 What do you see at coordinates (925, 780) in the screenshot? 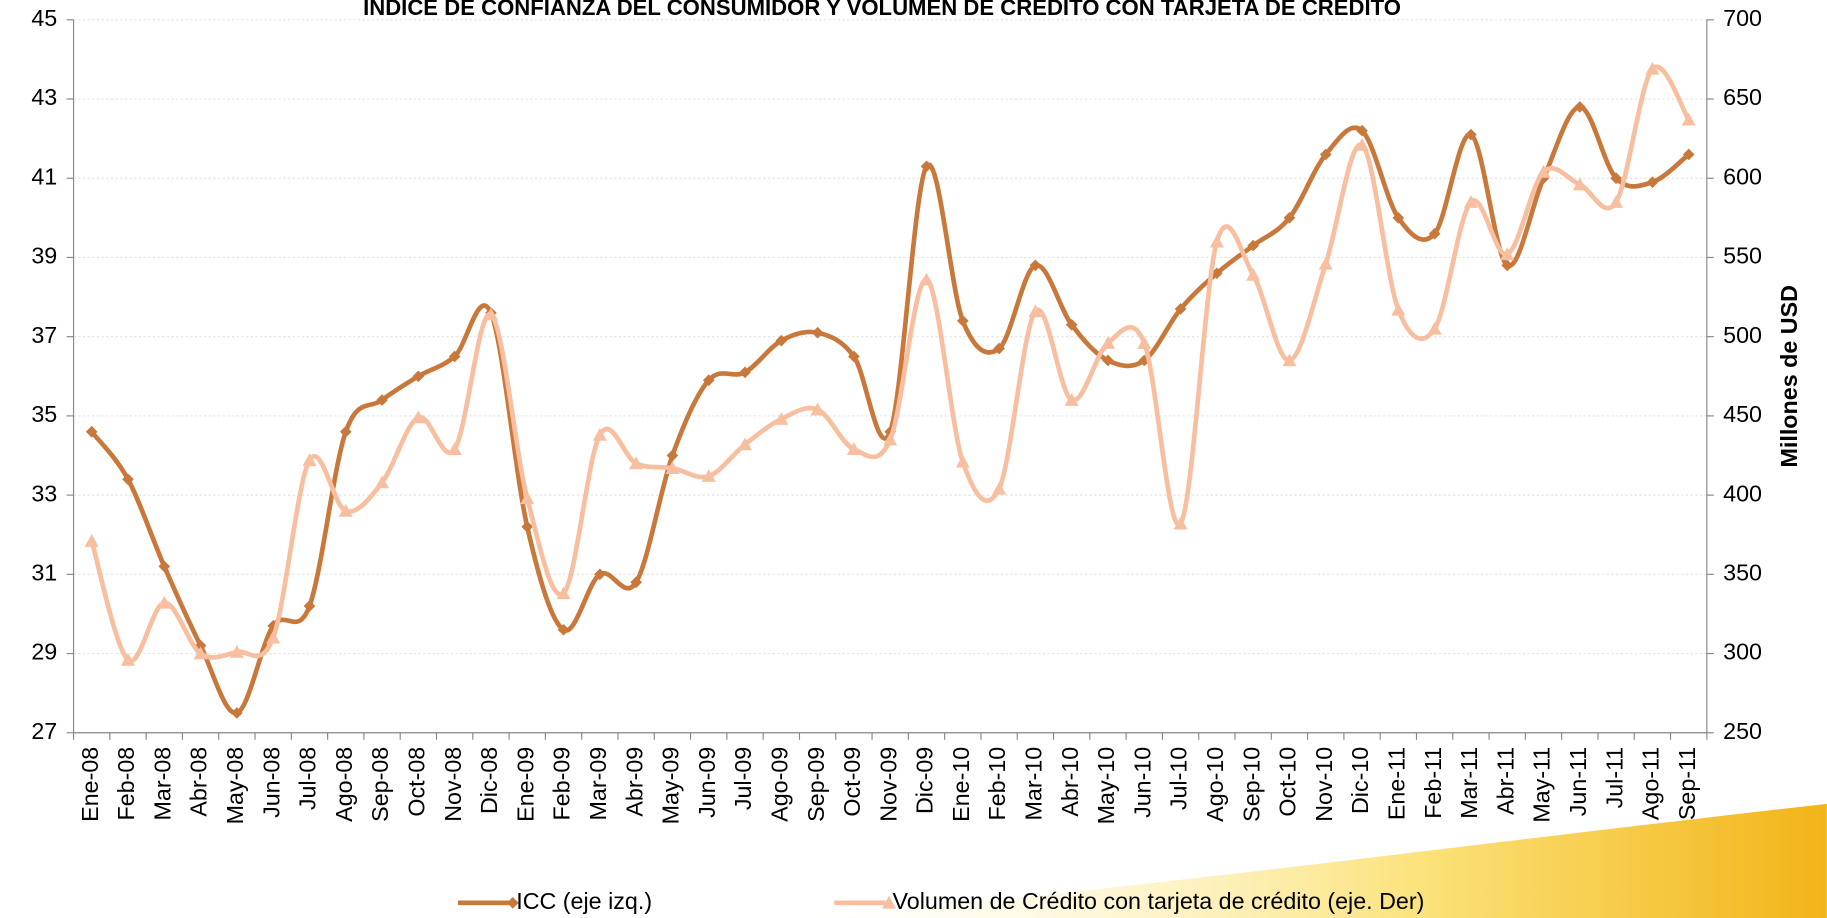
I see `x-tick-label: Dic-09` at bounding box center [925, 780].